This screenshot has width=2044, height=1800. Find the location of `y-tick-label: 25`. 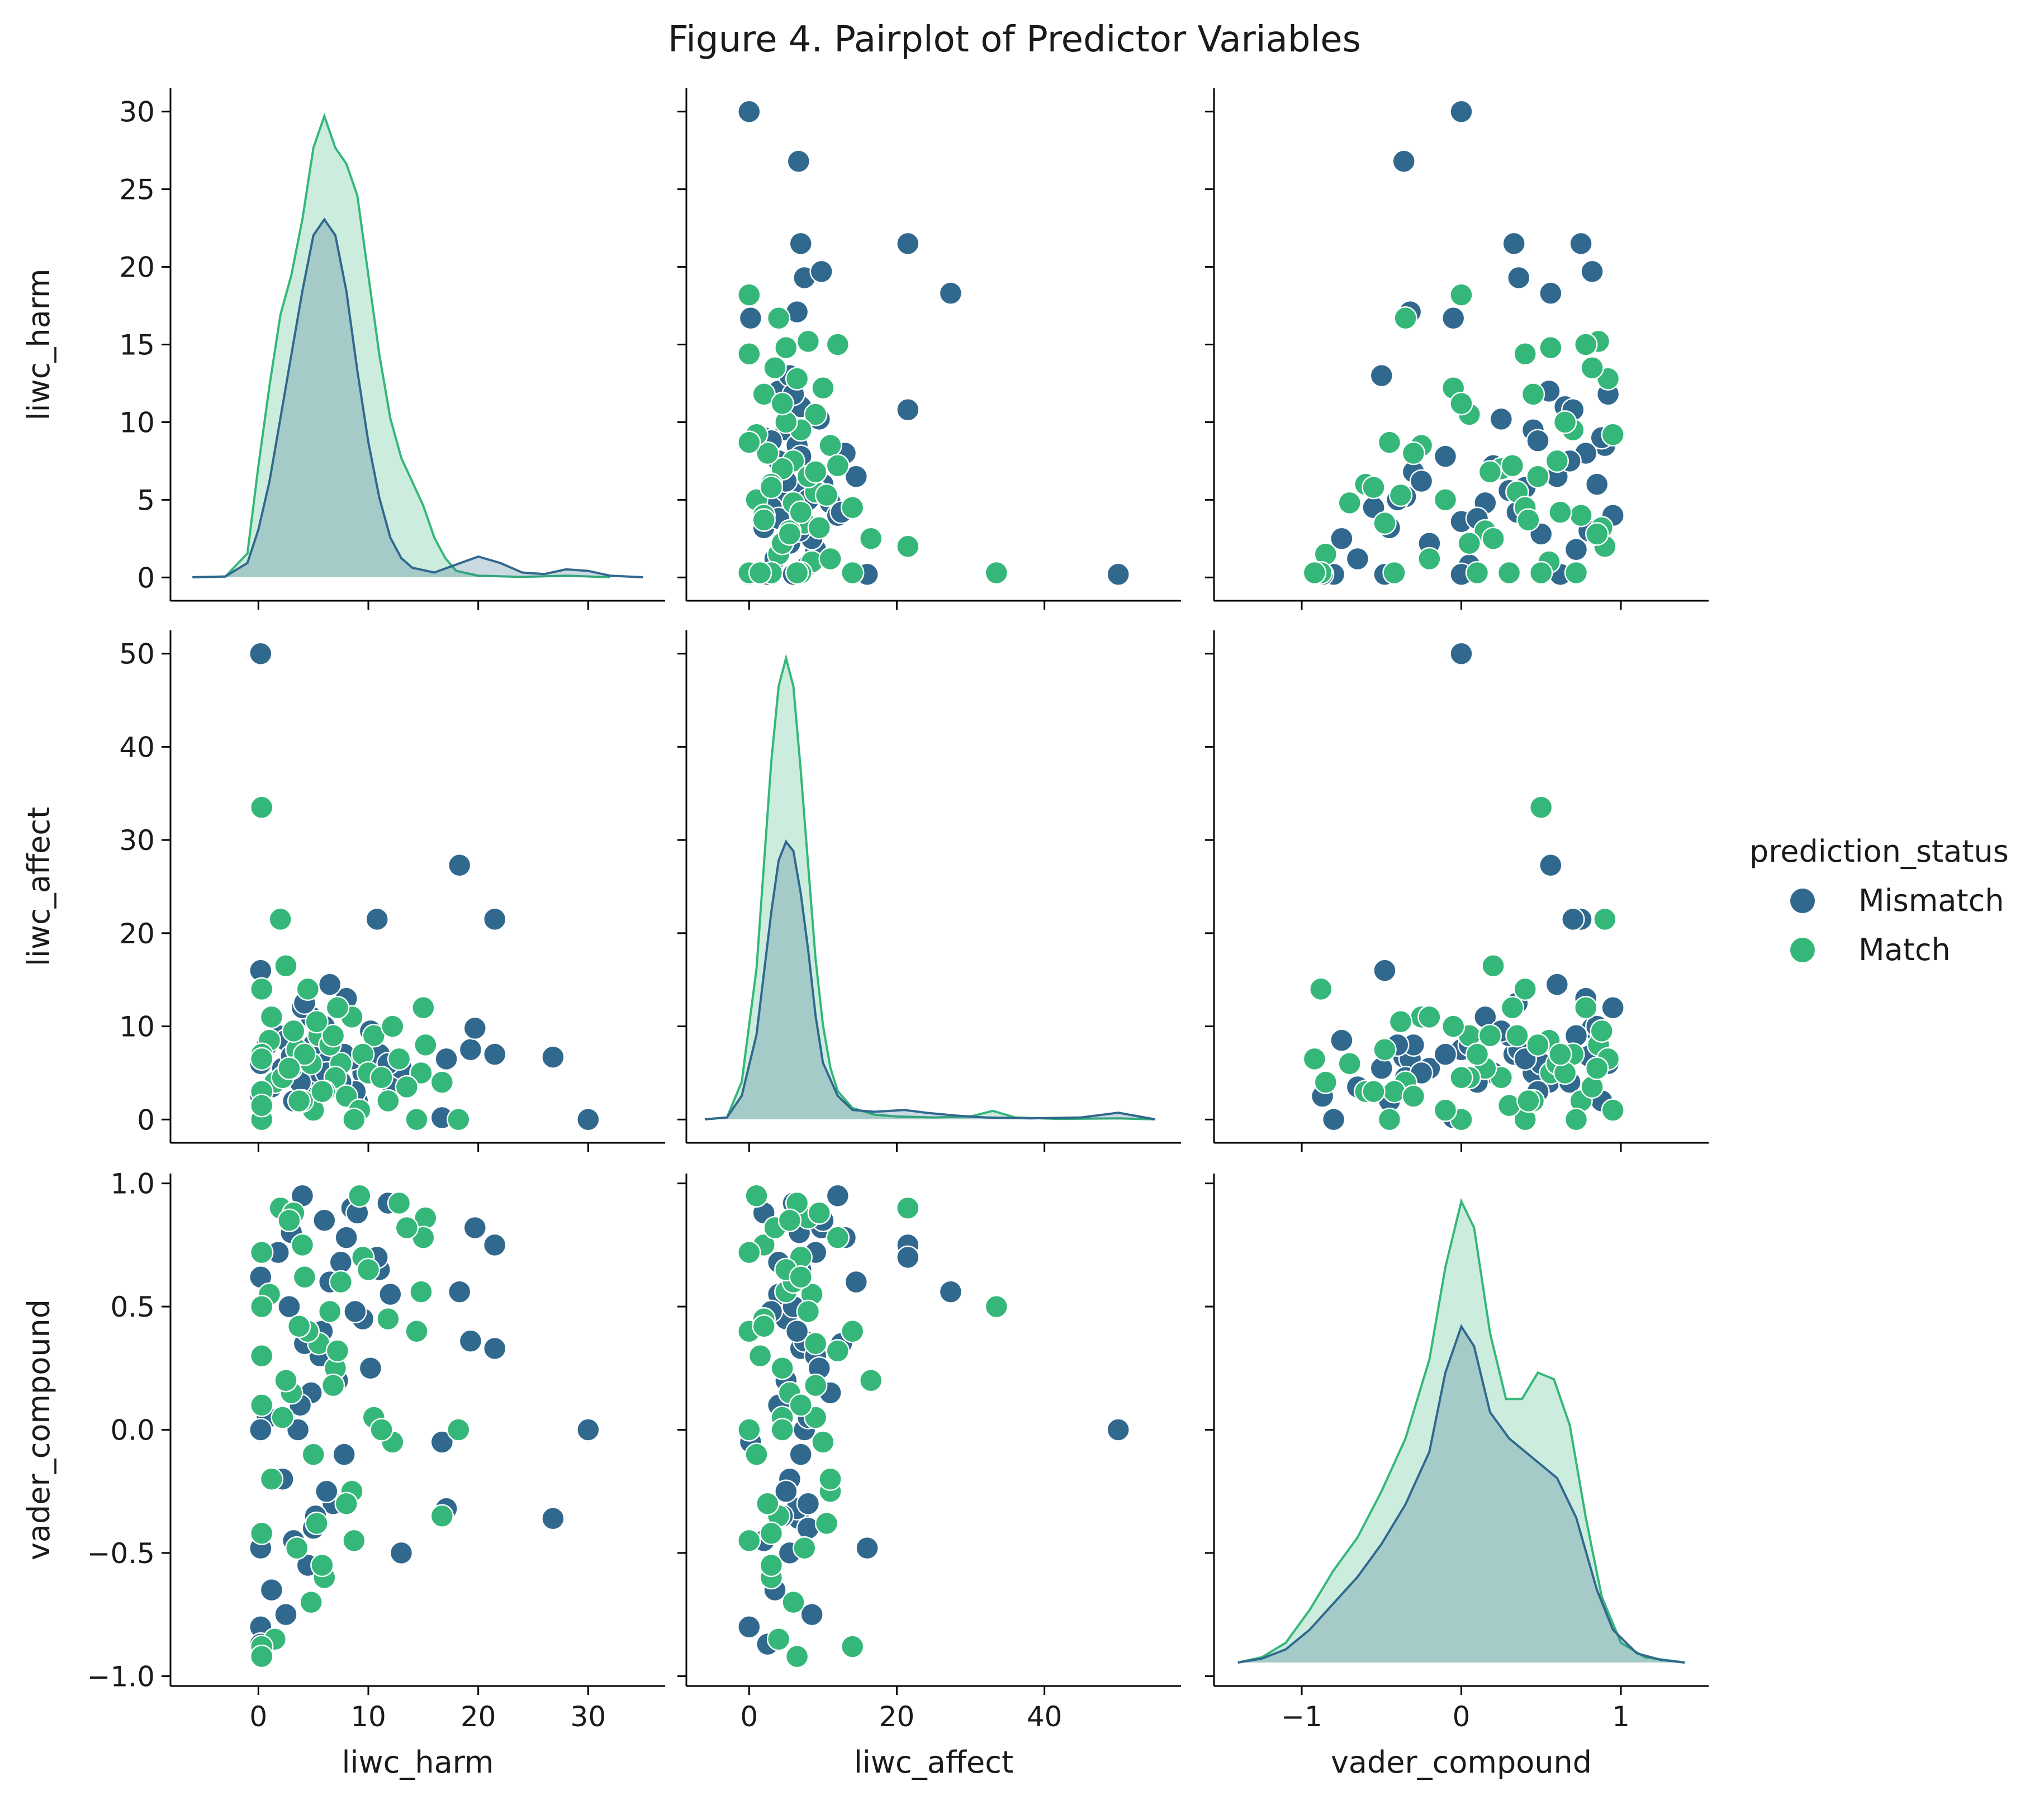

y-tick-label: 25 is located at coordinates (137, 190).